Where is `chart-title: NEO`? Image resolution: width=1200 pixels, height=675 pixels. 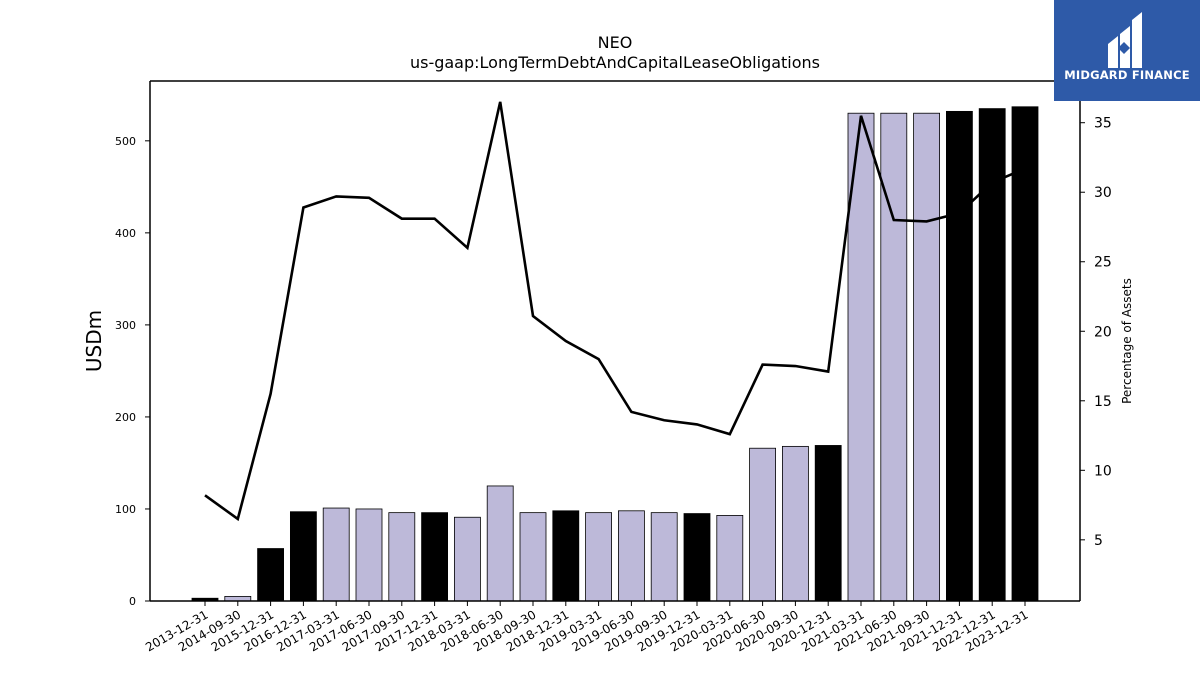 chart-title: NEO is located at coordinates (615, 42).